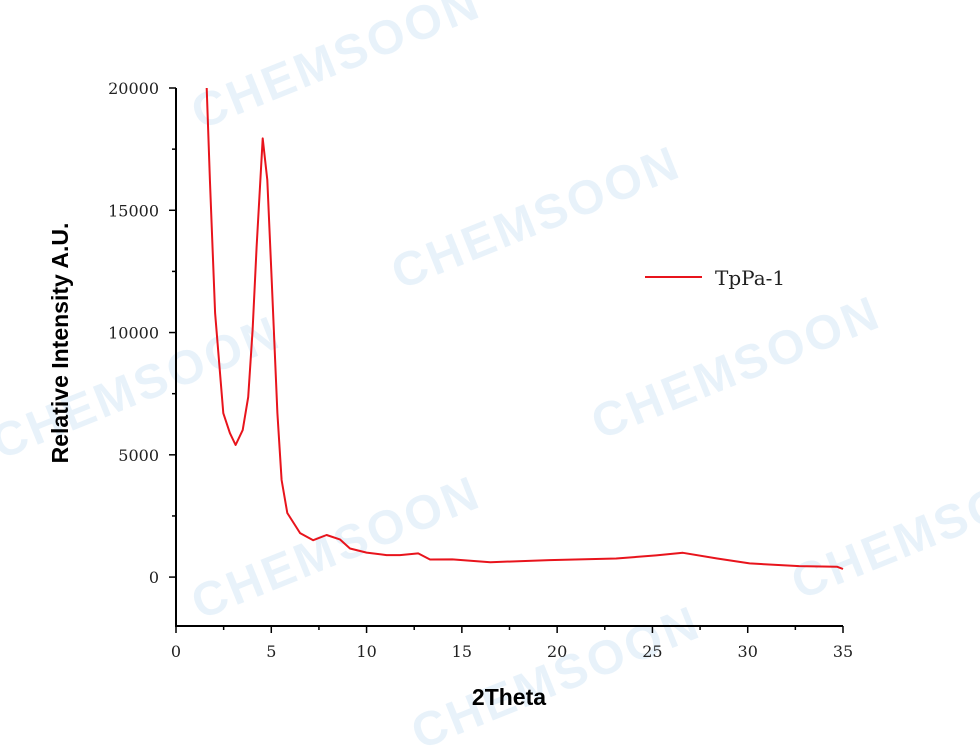  I want to click on x-tick-label: 5, so click(271, 651).